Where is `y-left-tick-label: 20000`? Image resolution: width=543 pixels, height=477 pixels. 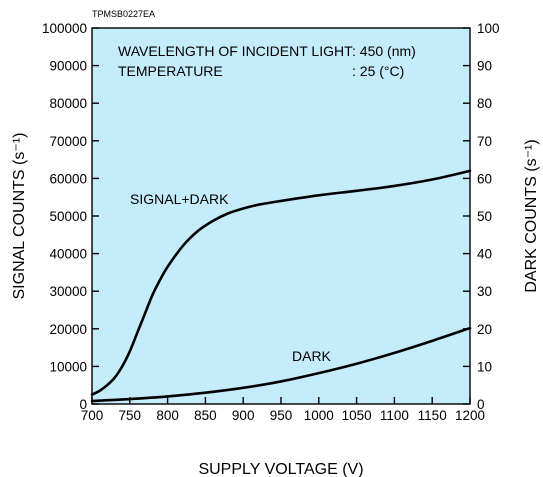
y-left-tick-label: 20000 is located at coordinates (68, 329).